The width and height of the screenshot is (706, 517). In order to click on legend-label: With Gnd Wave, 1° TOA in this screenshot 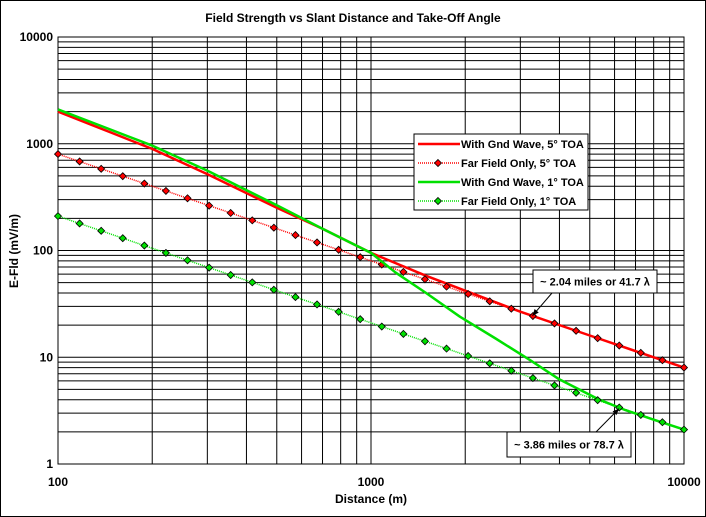, I will do `click(522, 183)`.